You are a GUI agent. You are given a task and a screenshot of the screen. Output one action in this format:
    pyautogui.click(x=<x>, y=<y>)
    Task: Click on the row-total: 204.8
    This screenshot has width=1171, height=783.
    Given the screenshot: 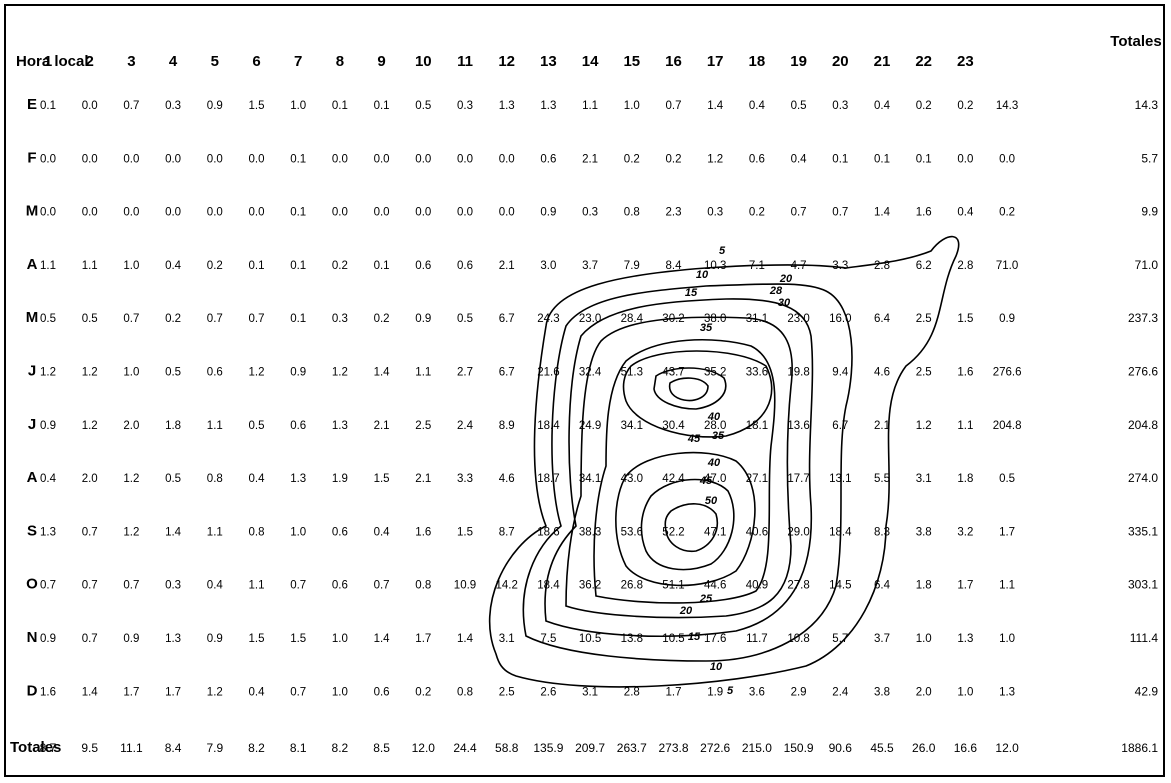 What is the action you would take?
    pyautogui.click(x=1143, y=425)
    